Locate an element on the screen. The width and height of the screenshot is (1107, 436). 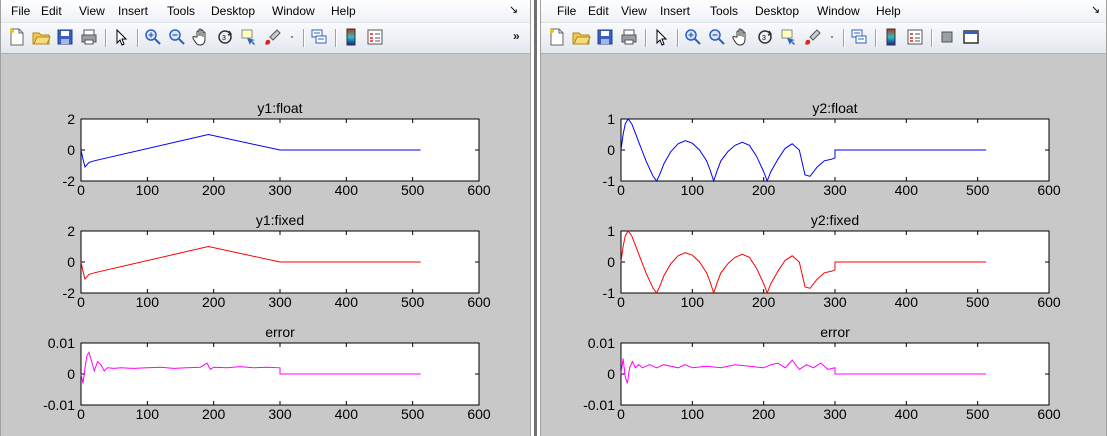
toolbar-overflow-icon: » is located at coordinates (516, 36).